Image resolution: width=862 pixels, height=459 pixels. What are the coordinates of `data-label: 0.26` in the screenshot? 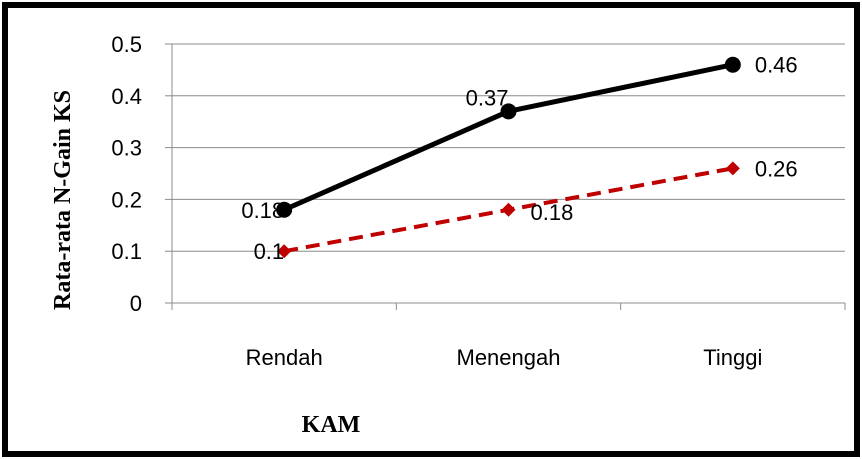 It's located at (776, 168).